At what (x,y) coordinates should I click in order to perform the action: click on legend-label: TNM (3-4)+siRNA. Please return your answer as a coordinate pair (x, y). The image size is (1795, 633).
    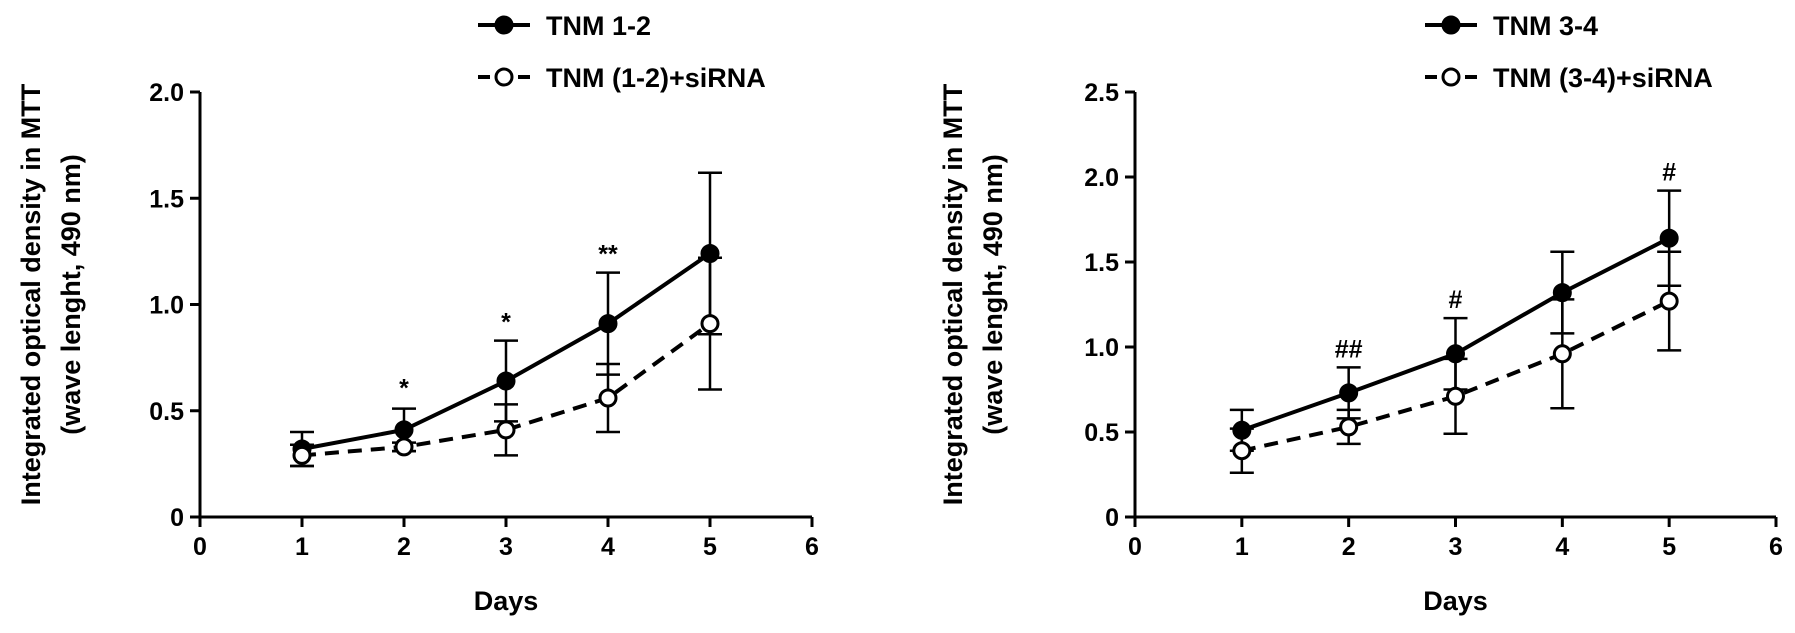
    Looking at the image, I should click on (1603, 78).